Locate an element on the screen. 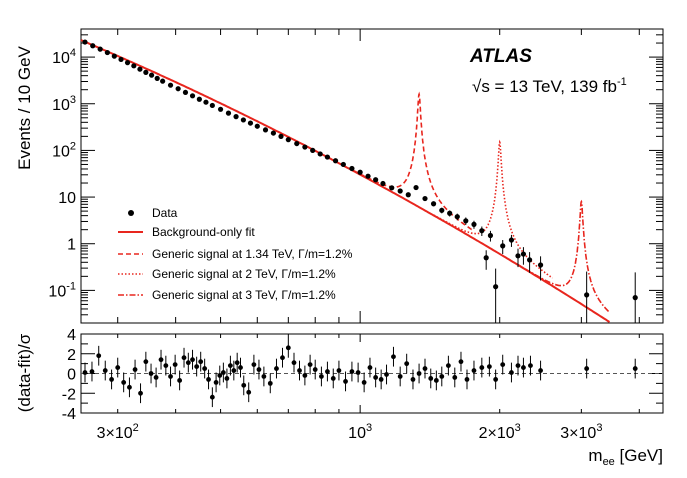 The width and height of the screenshot is (687, 478). x-tick-label: 3×10² is located at coordinates (118, 432).